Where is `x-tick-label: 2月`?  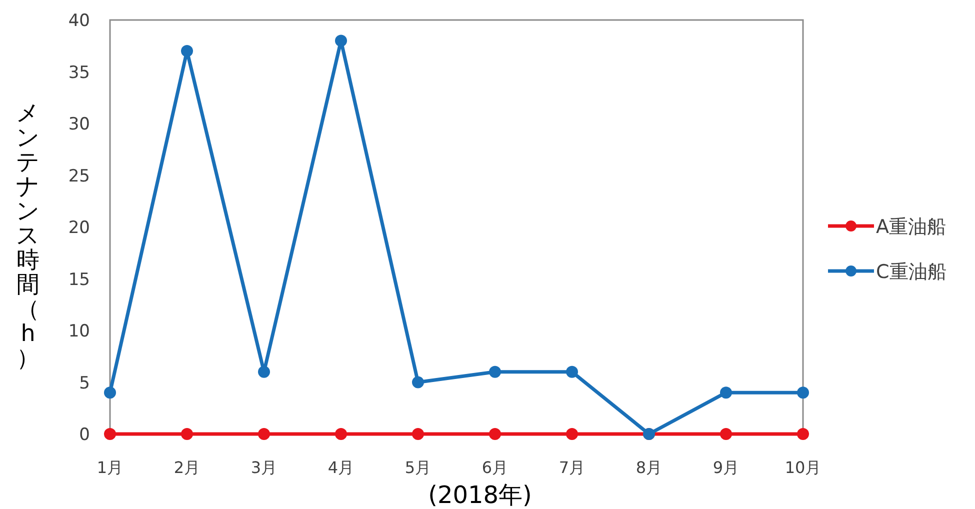
x-tick-label: 2月 is located at coordinates (187, 467).